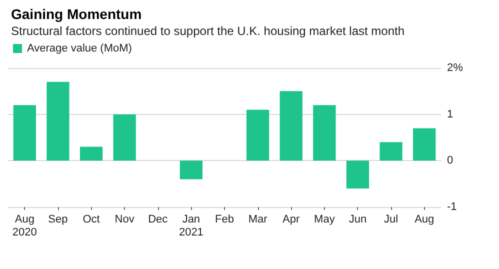  I want to click on x-tick-label: Apr, so click(291, 220).